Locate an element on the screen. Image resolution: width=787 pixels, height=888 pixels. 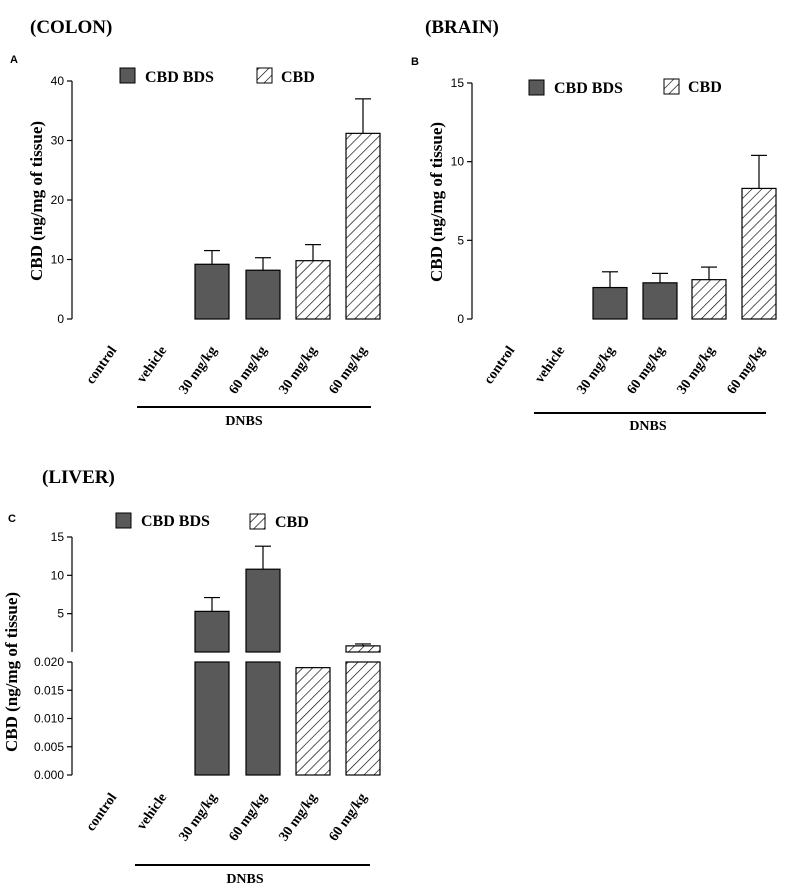
colon-y-axis-label: CBD (ng/mg of tissue) is located at coordinates (36, 201).